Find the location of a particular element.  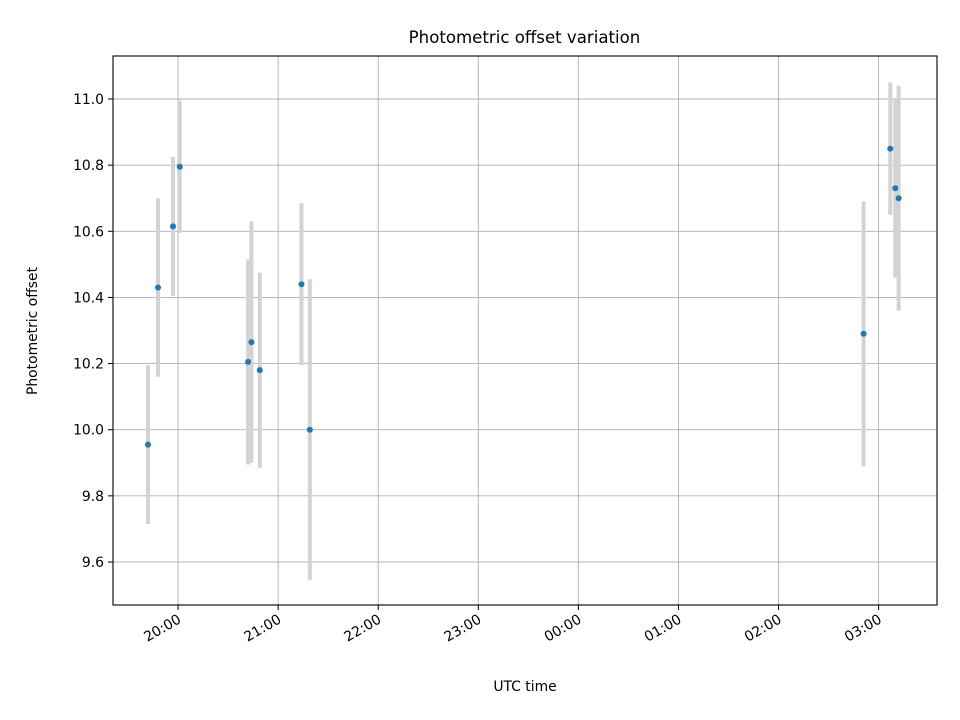

y-tick-label: 10.0 is located at coordinates (88, 431).